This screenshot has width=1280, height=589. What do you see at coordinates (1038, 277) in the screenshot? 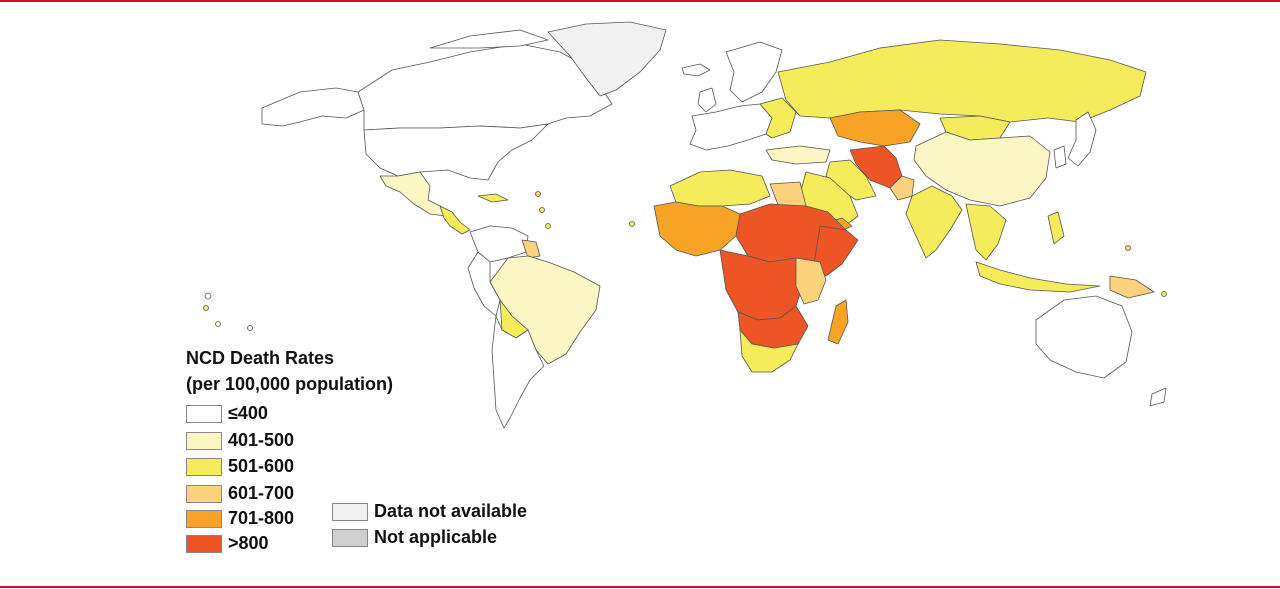
I see `country-indonesia` at bounding box center [1038, 277].